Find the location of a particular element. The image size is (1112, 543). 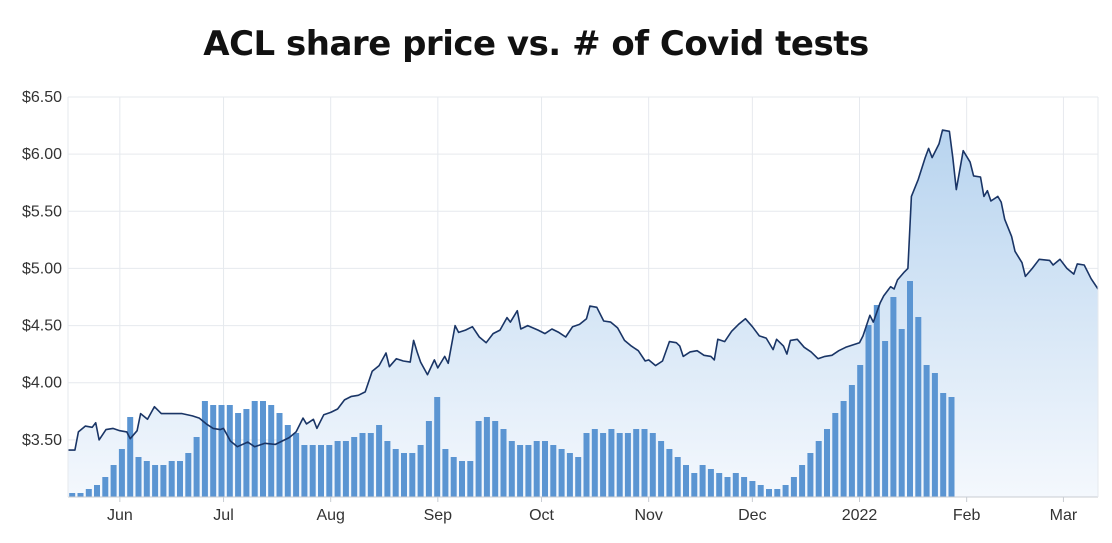

y-tick-label: $5.50 is located at coordinates (42, 211).